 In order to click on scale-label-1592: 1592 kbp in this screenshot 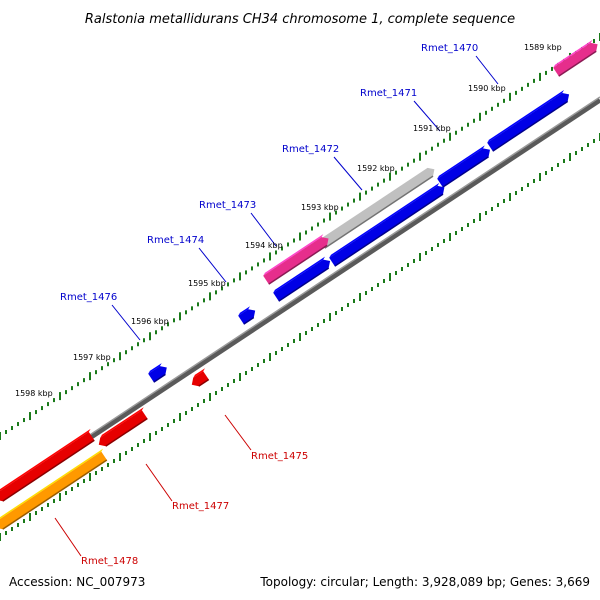, I will do `click(376, 168)`.